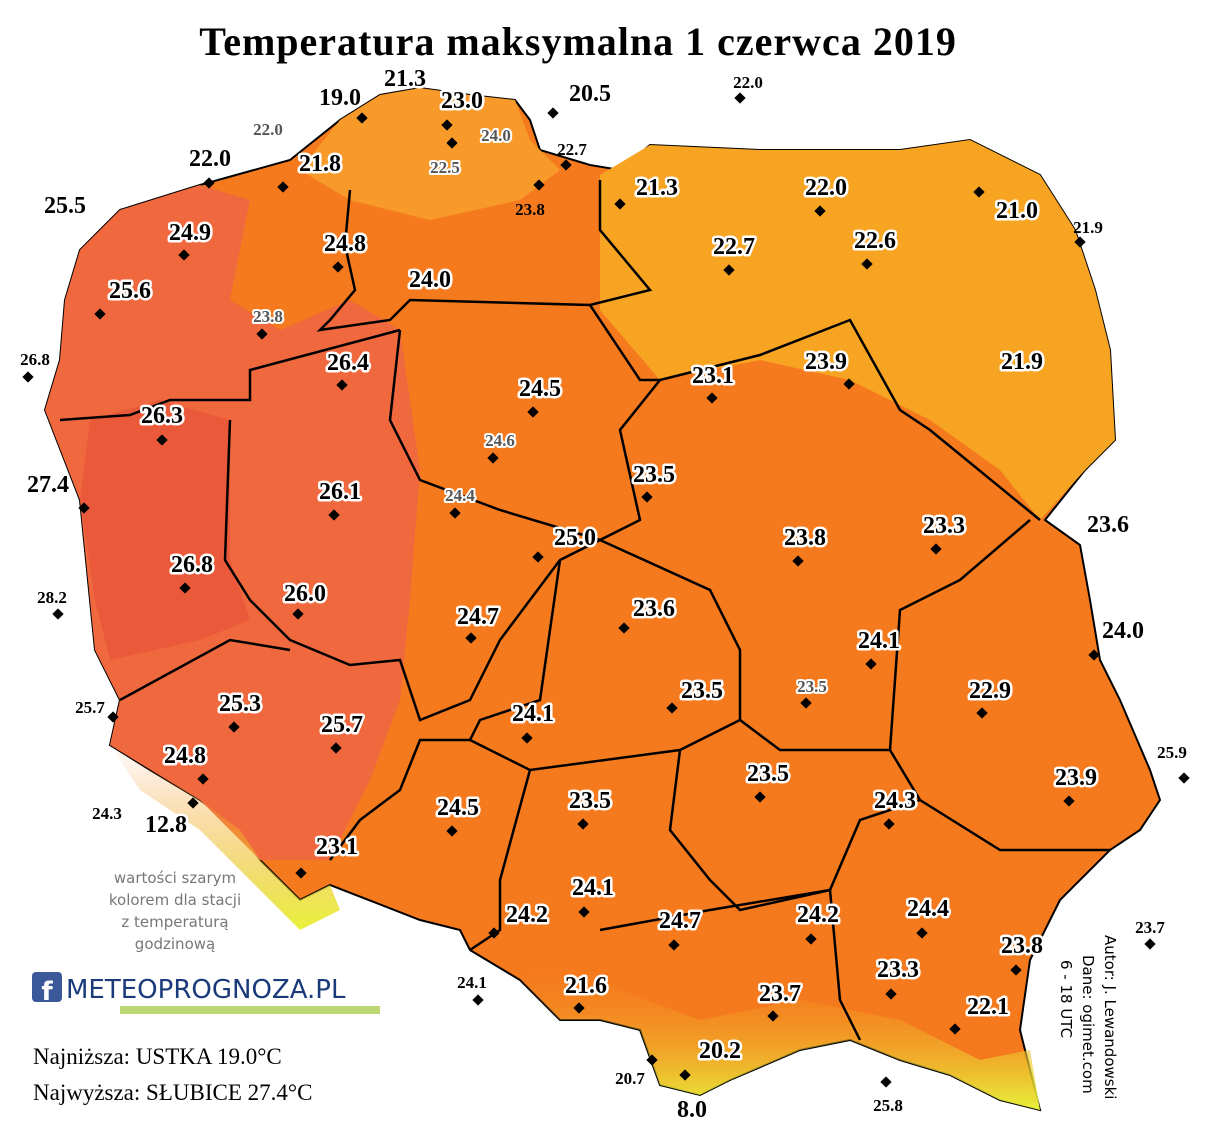 The height and width of the screenshot is (1136, 1208). I want to click on region-lubuskie, so click(165, 530).